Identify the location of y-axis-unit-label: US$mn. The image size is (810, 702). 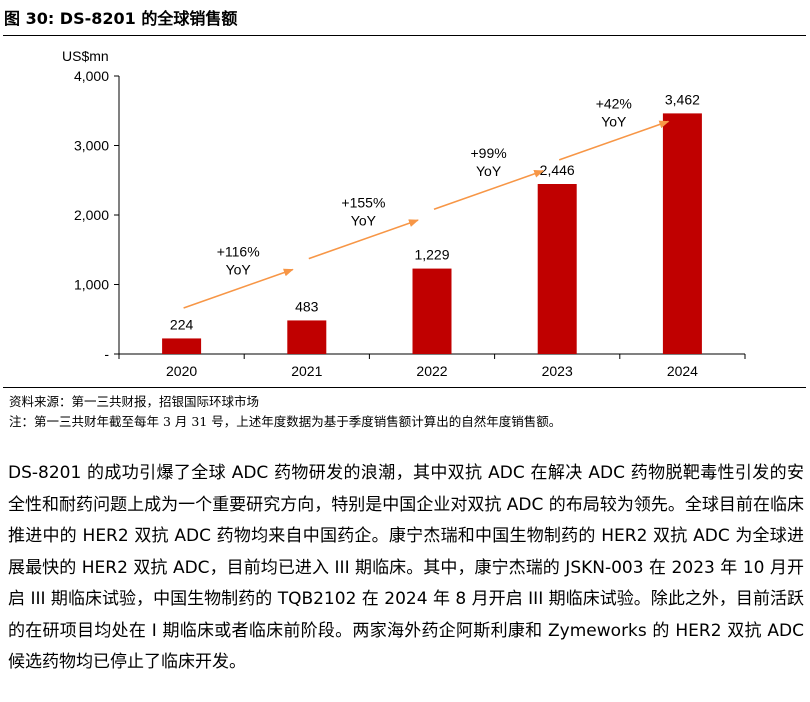
(85, 56).